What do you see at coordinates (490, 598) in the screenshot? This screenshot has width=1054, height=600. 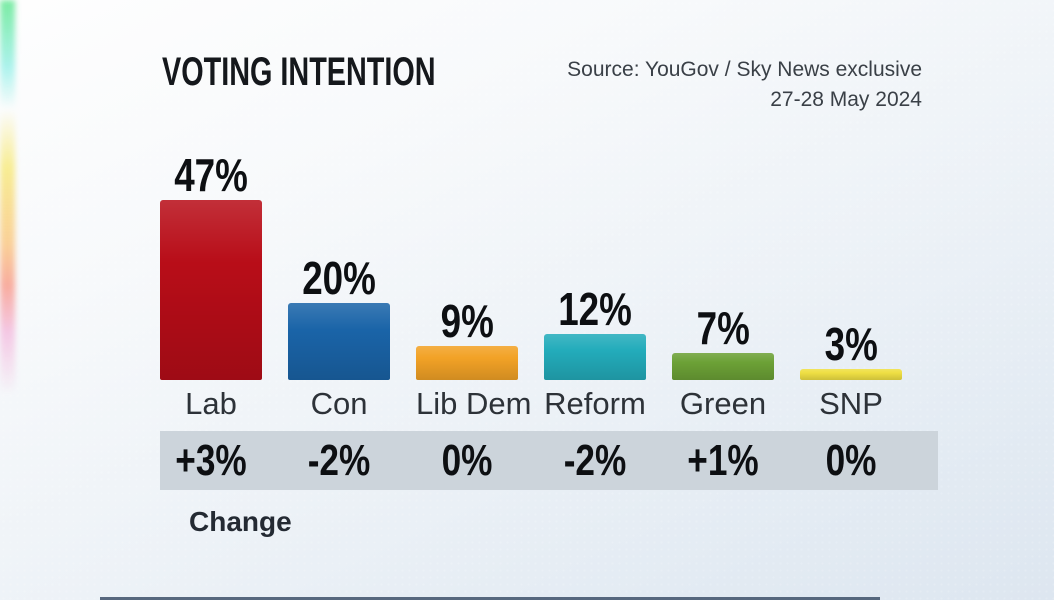 I see `bottom-strip` at bounding box center [490, 598].